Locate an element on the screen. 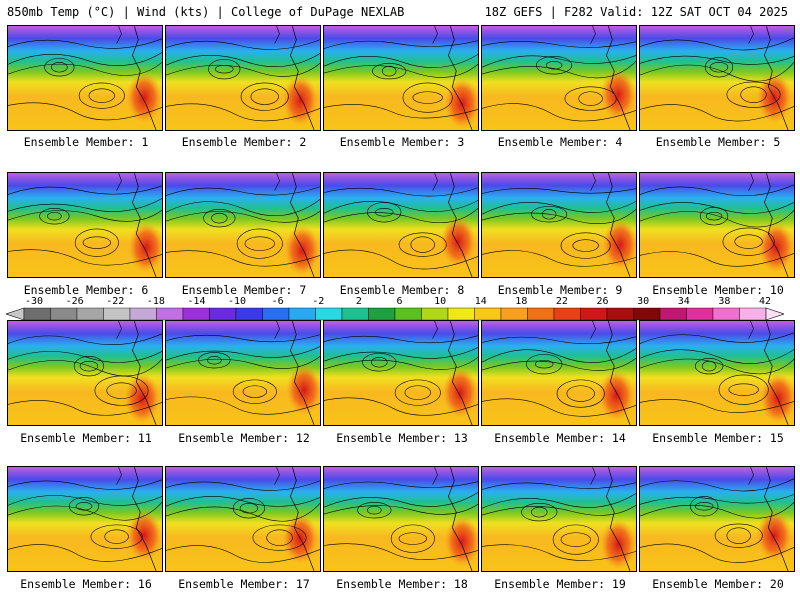  colorbar-max-arrow is located at coordinates (774, 314).